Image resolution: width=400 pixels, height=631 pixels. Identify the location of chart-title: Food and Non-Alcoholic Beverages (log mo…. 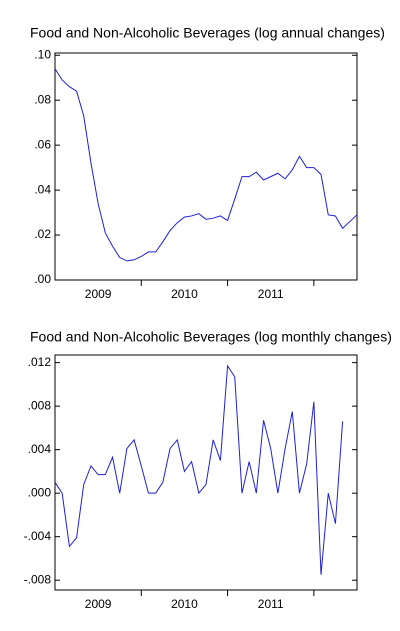
(211, 337).